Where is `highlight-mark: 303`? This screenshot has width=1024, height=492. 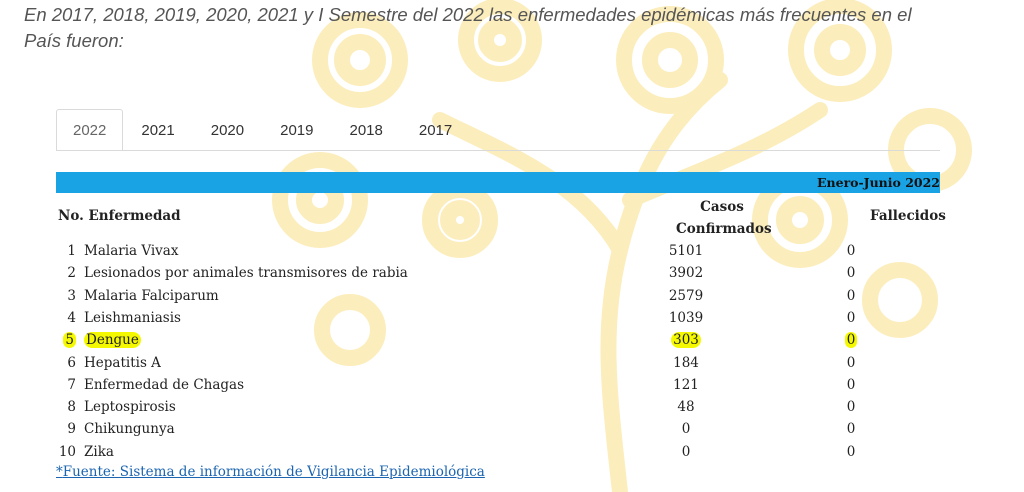
highlight-mark: 303 is located at coordinates (686, 340).